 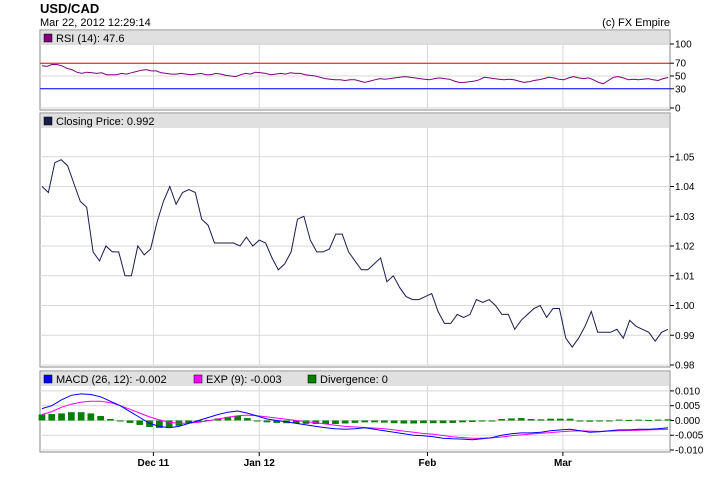 I want to click on price-ytick-label: 0.99, so click(x=685, y=336).